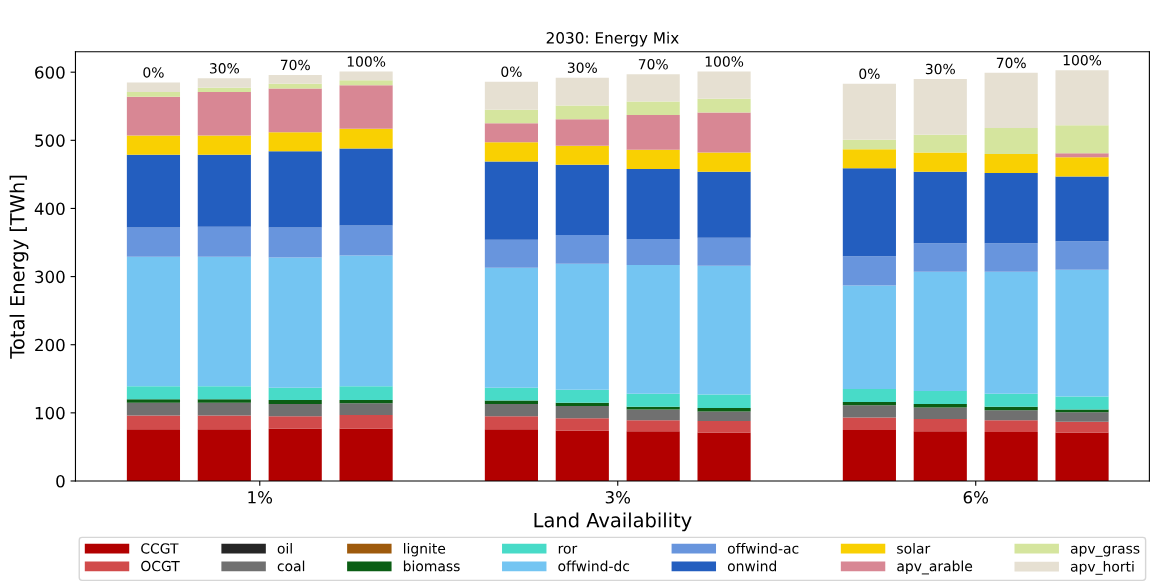 The image size is (1161, 588). What do you see at coordinates (976, 497) in the screenshot?
I see `text: 6%` at bounding box center [976, 497].